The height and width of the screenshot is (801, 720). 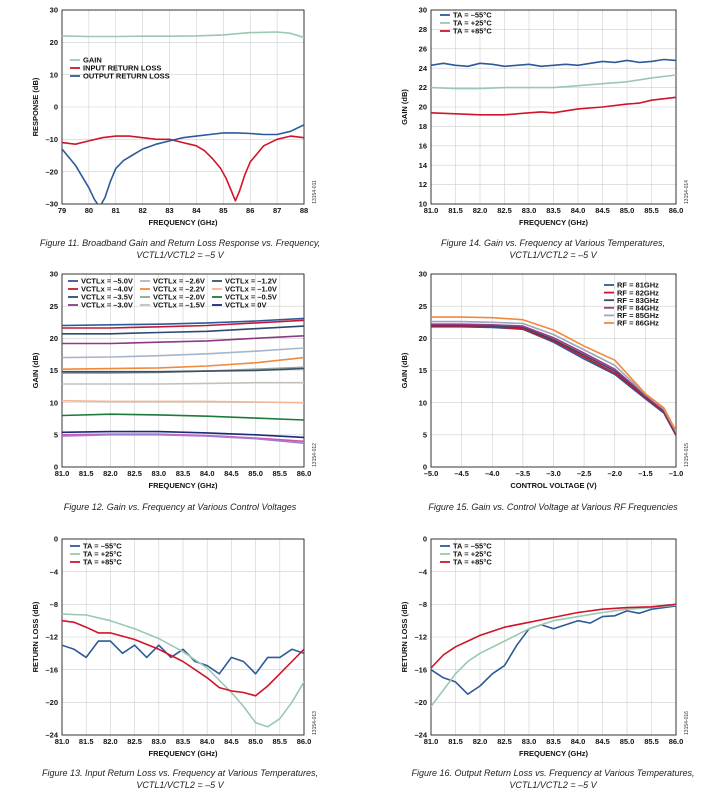 What do you see at coordinates (423, 126) in the screenshot?
I see `y-tick-label: 18` at bounding box center [423, 126].